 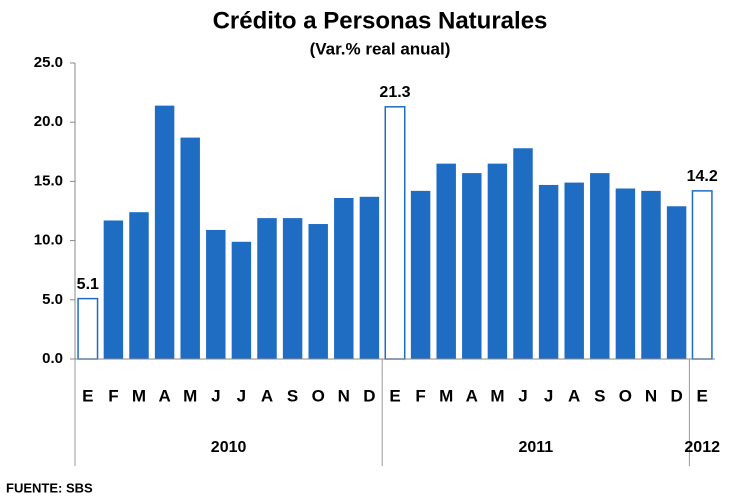 I want to click on data-label: 21.3, so click(x=394, y=92).